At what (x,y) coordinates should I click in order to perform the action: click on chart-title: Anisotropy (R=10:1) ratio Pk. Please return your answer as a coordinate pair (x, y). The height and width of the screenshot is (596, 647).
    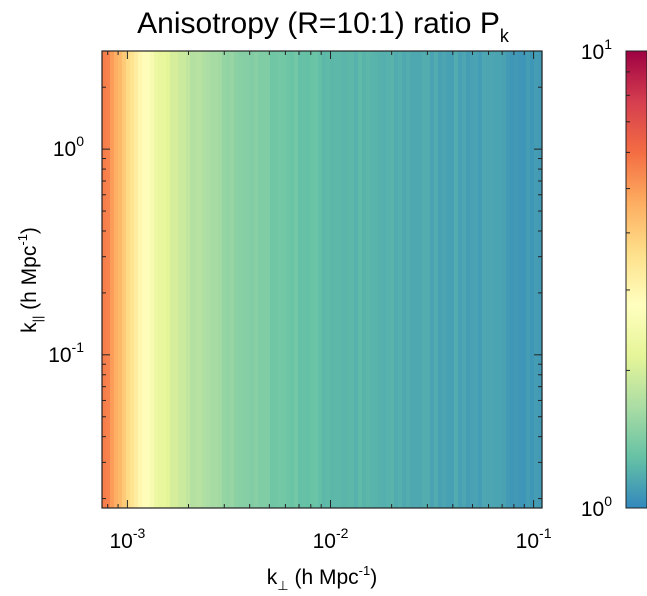
    Looking at the image, I should click on (323, 26).